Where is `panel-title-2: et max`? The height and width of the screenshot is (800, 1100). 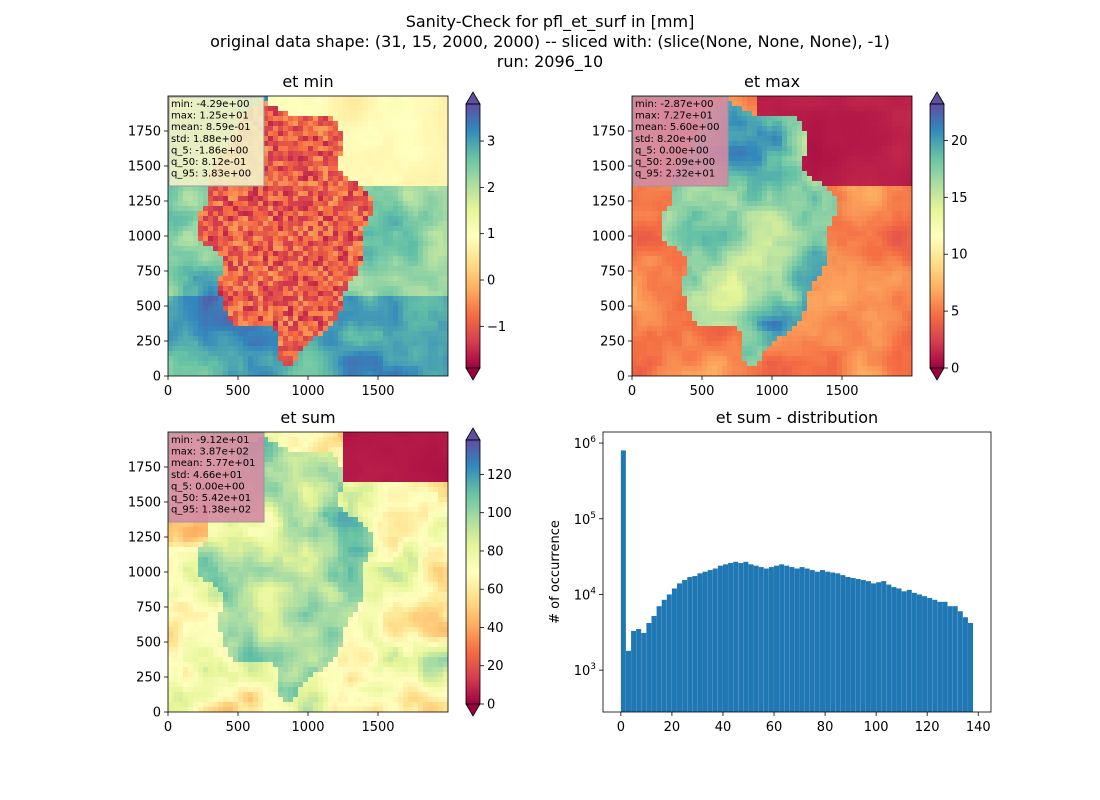
panel-title-2: et max is located at coordinates (772, 81).